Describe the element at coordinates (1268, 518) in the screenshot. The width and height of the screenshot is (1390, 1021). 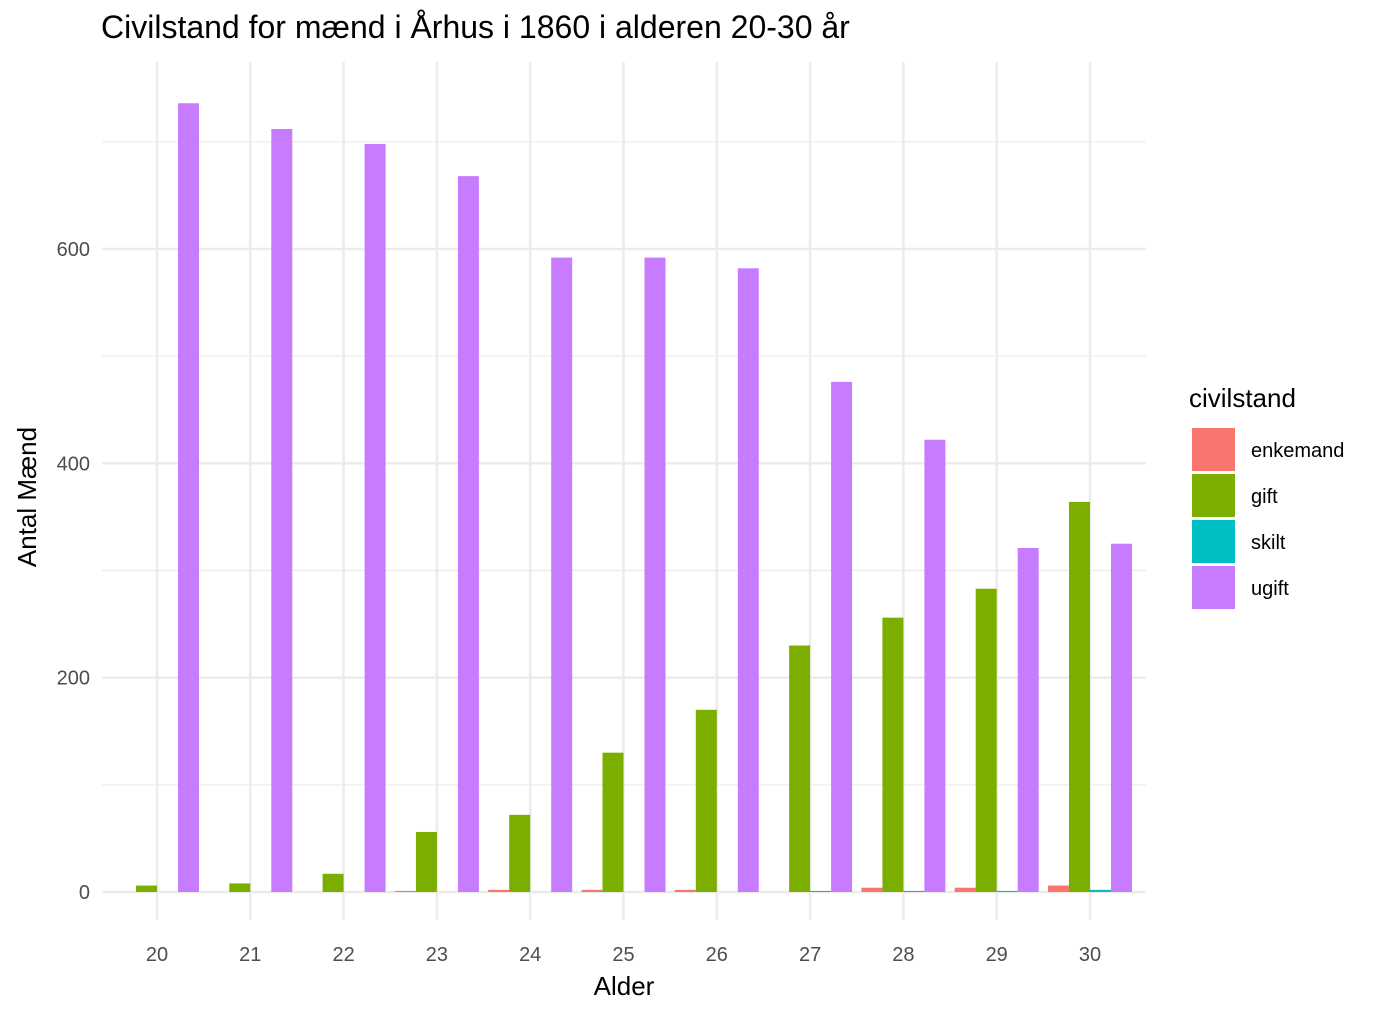
I see `legend-items: enkemand gift skilt ugift` at that location.